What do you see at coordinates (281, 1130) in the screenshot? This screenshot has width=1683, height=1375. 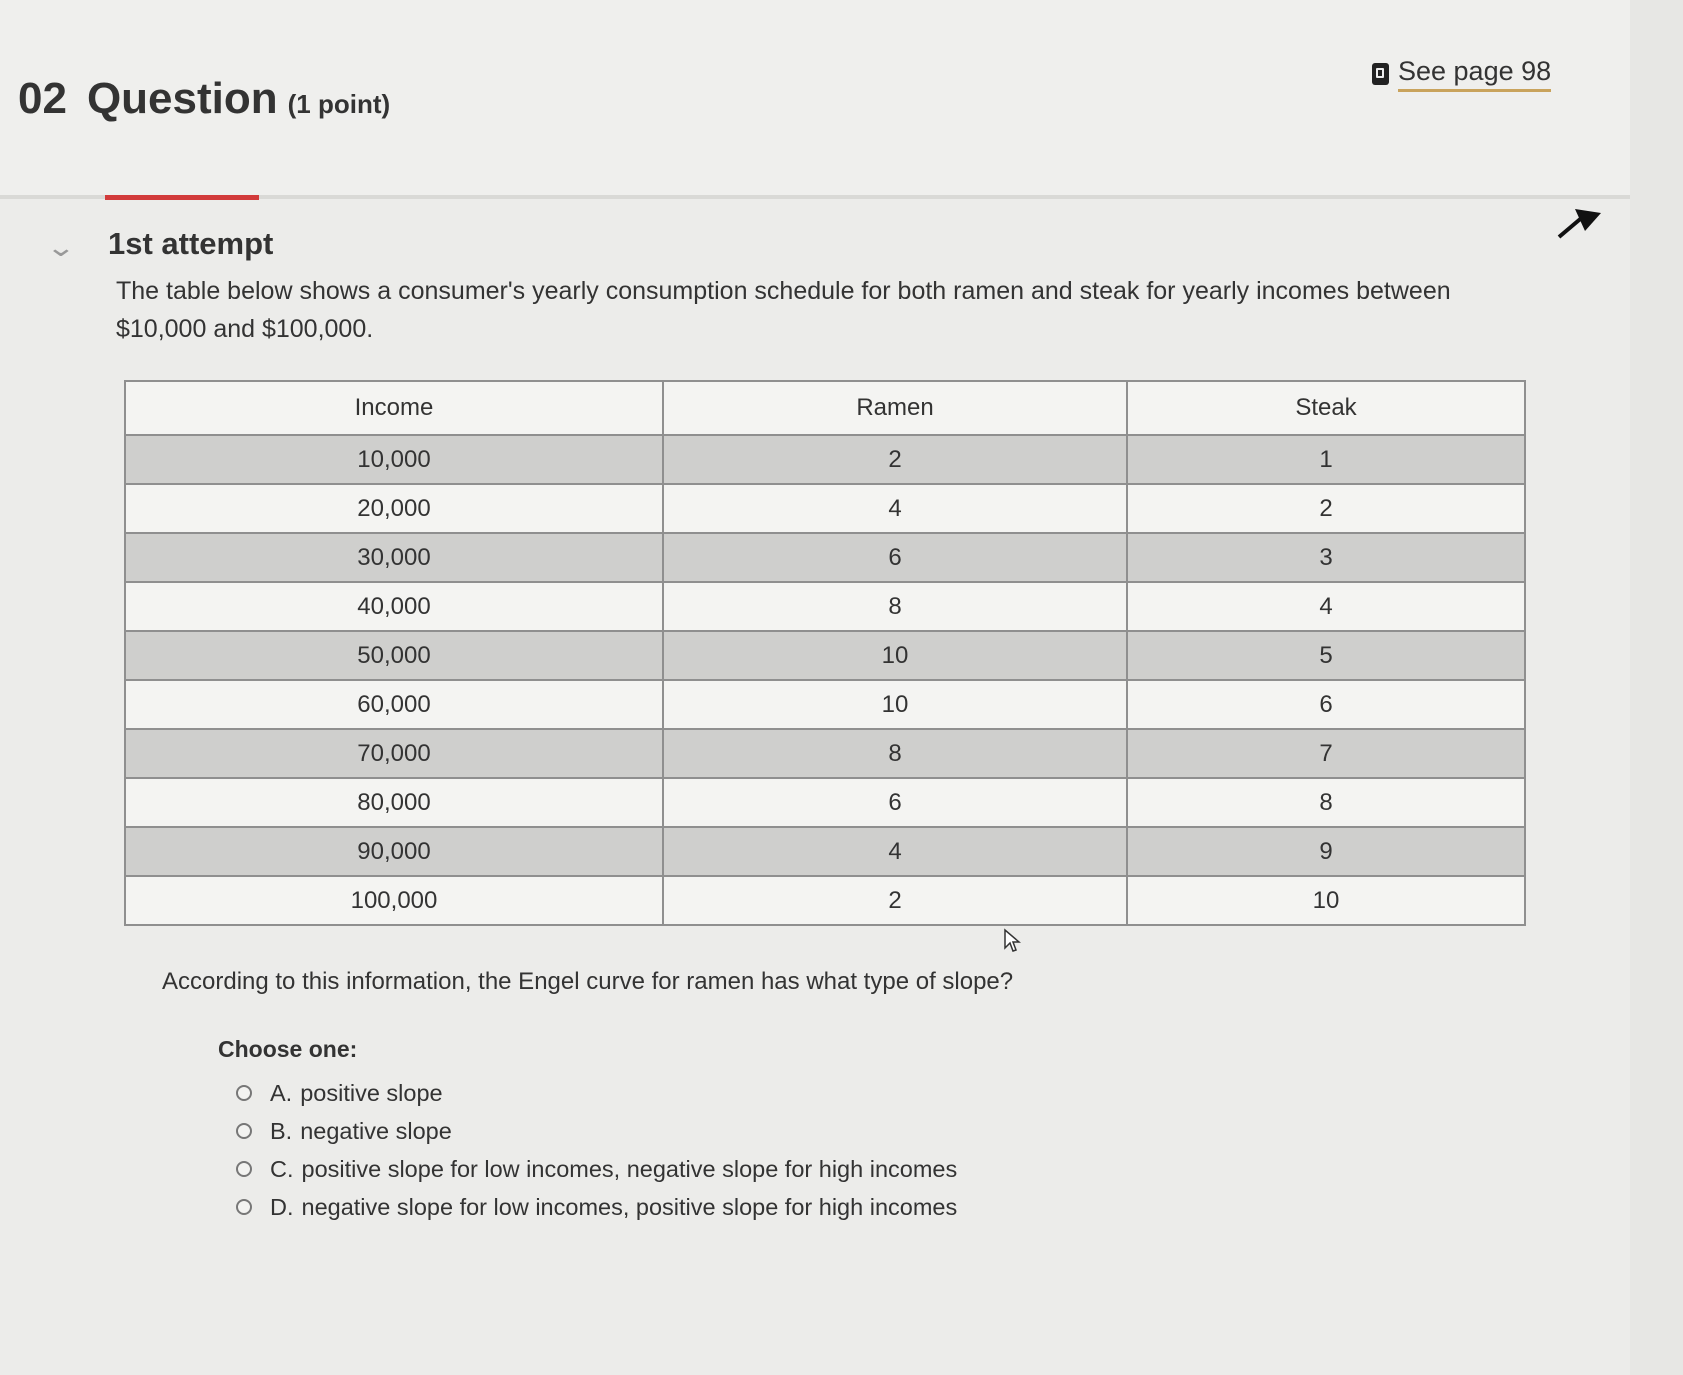 I see `option-letter: B.` at bounding box center [281, 1130].